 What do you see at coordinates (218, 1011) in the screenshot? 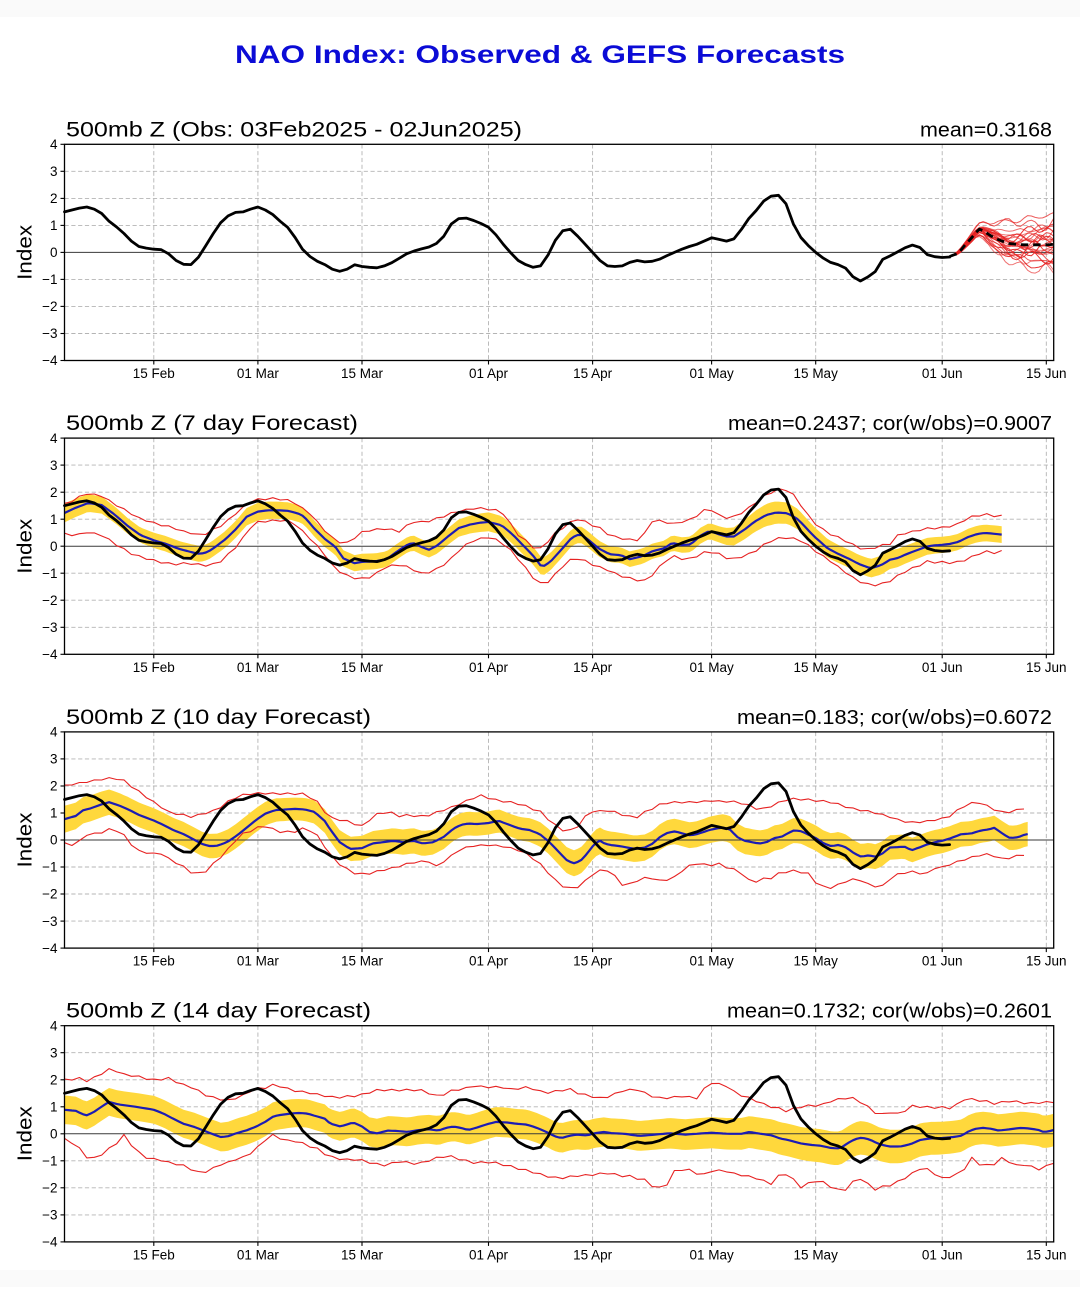
I see `svg-text: 500mb Z (14 day Forecast)` at bounding box center [218, 1011].